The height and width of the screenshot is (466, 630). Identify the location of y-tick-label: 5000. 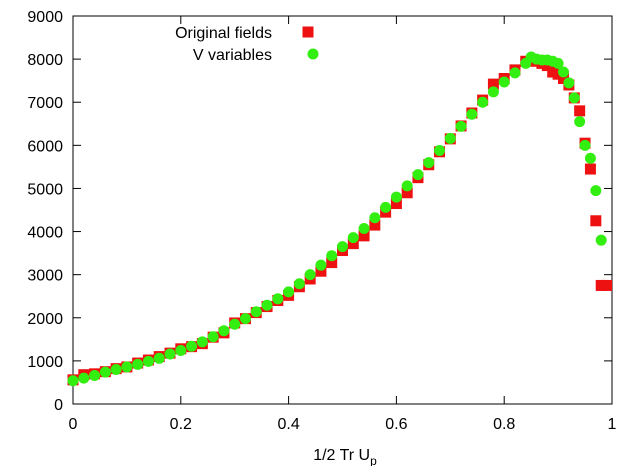
(45, 189).